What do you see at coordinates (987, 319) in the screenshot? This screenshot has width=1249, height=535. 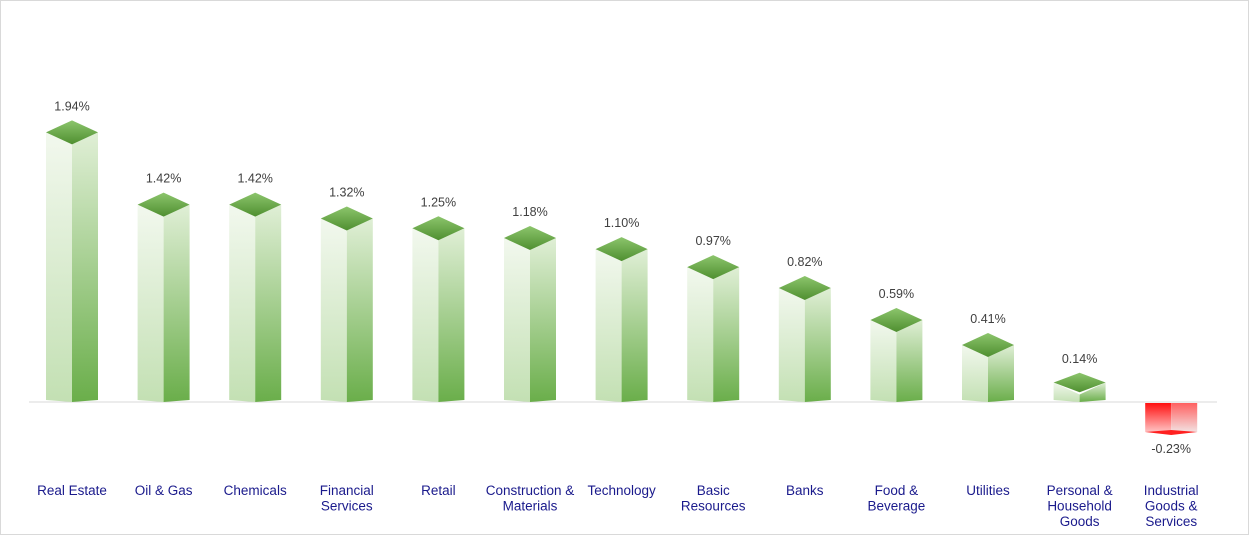 I see `value-label: 0.41%` at bounding box center [987, 319].